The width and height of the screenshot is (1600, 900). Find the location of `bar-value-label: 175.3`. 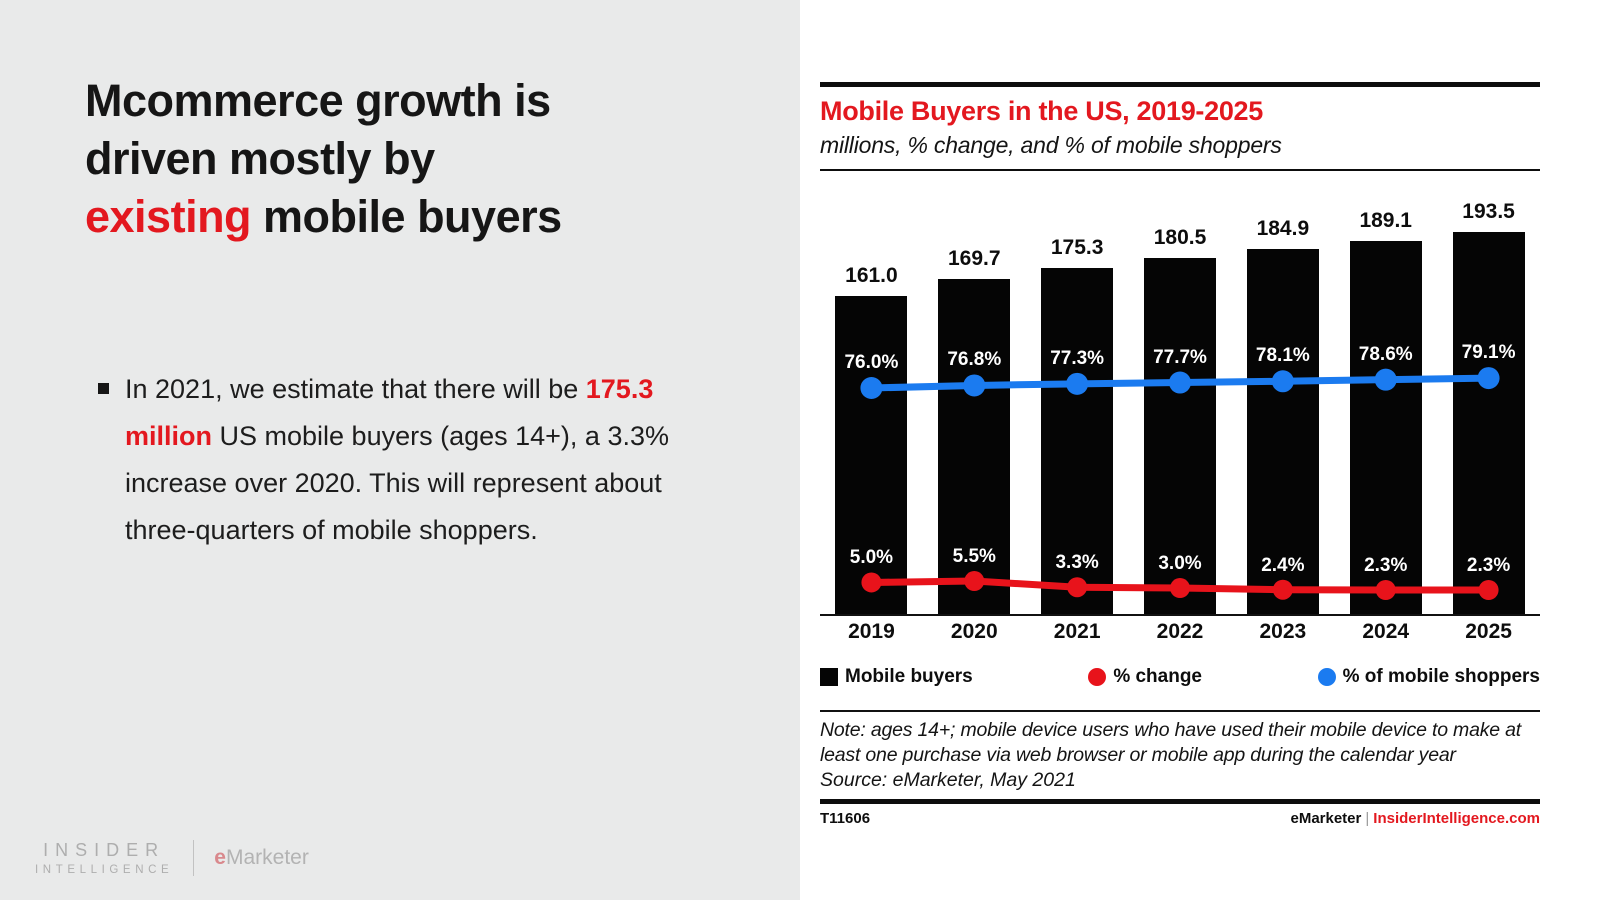

bar-value-label: 175.3 is located at coordinates (1077, 247).